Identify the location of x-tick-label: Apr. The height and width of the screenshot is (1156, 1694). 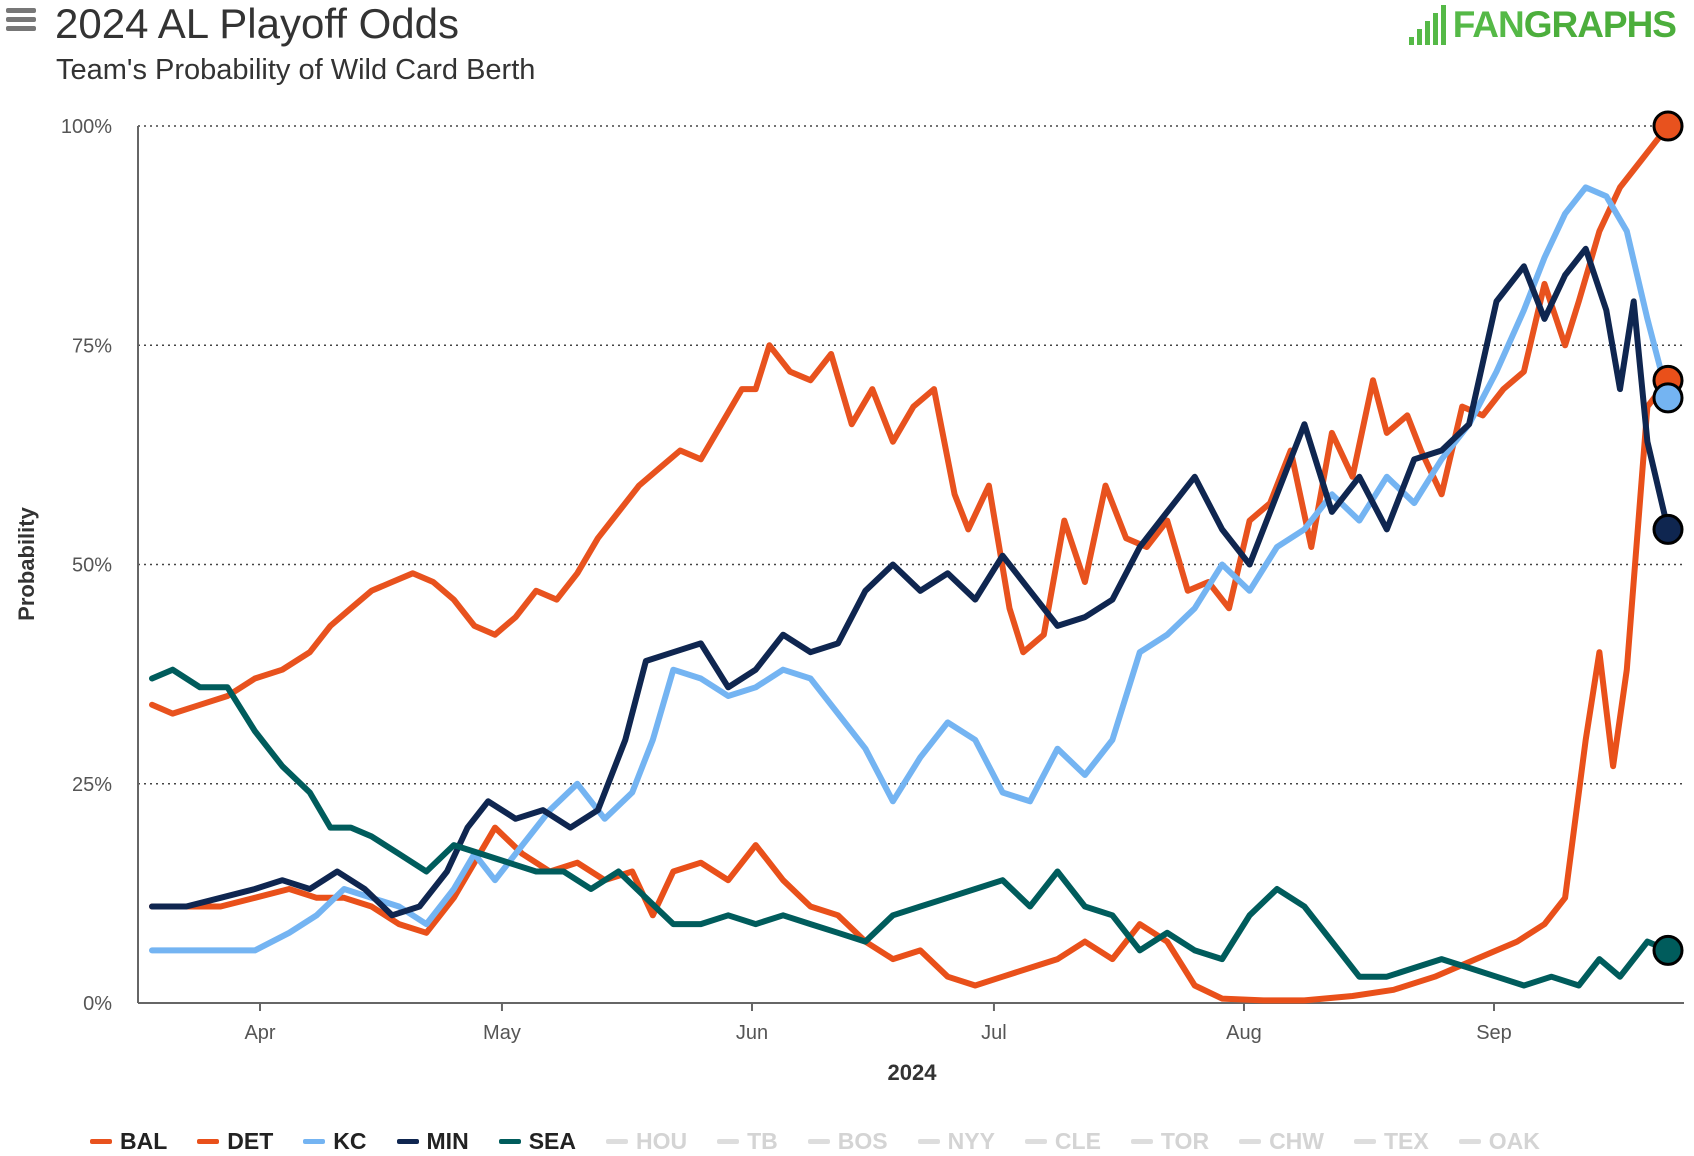
(259, 1033).